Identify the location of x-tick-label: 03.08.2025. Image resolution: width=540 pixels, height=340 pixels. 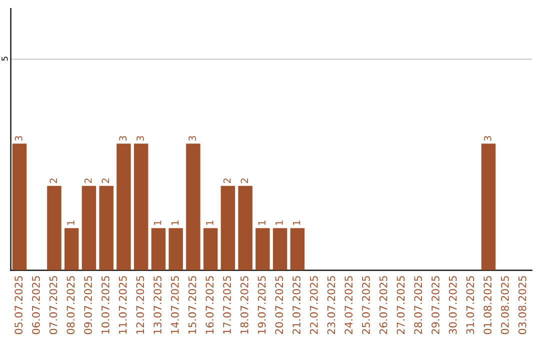
(522, 305).